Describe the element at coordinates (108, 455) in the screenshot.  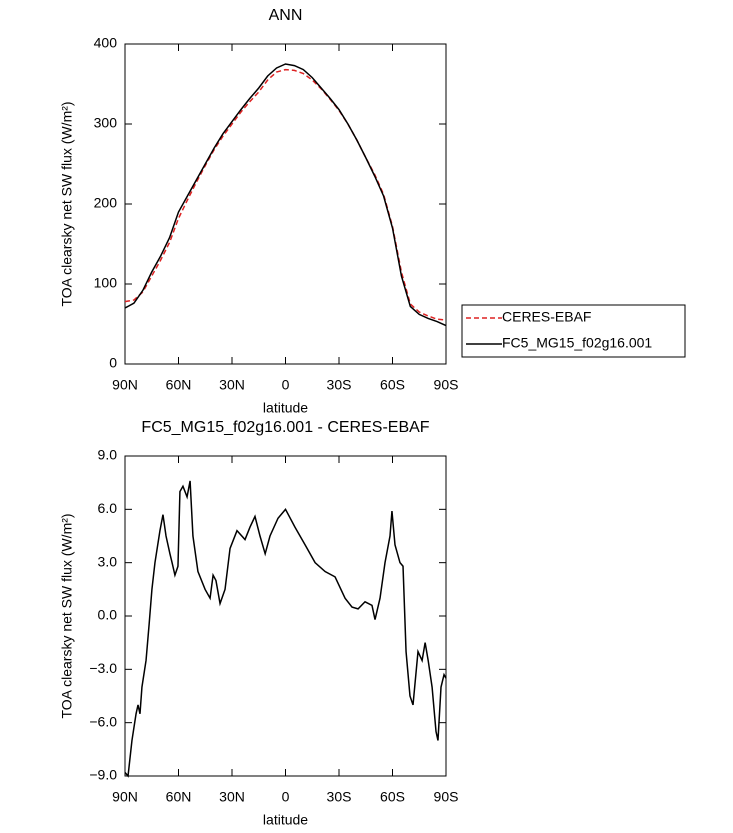
I see `y-tick-label: 9.0` at that location.